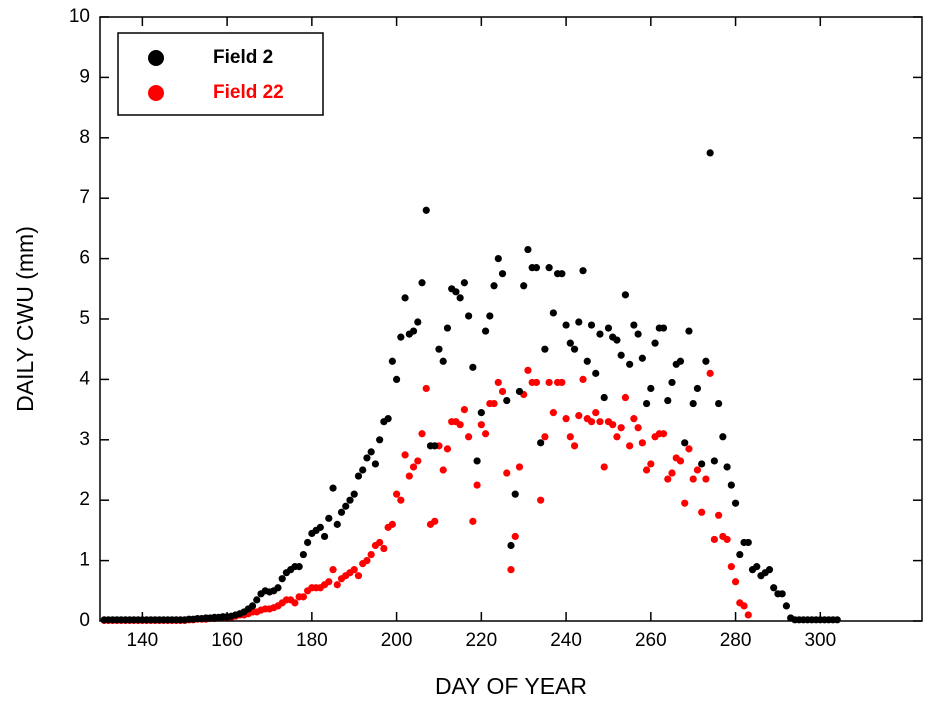  What do you see at coordinates (84, 439) in the screenshot?
I see `y-tick-label: 3` at bounding box center [84, 439].